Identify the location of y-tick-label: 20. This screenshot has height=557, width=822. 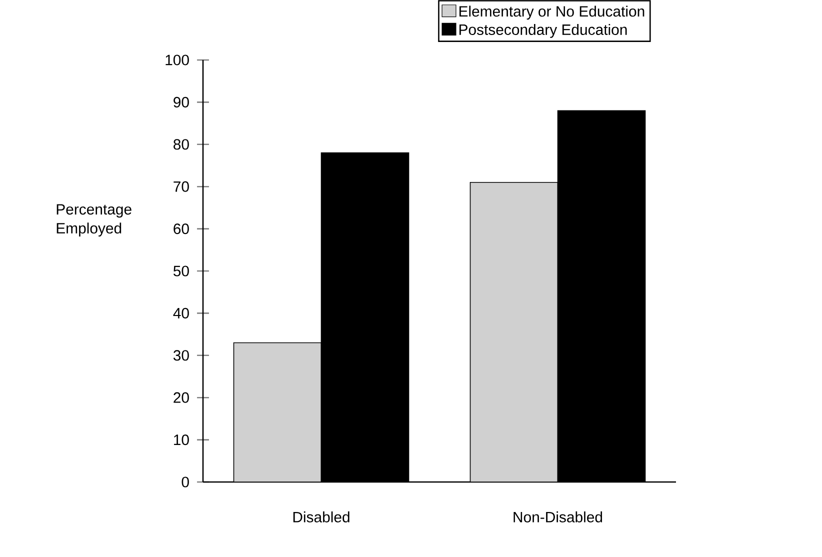
(181, 397).